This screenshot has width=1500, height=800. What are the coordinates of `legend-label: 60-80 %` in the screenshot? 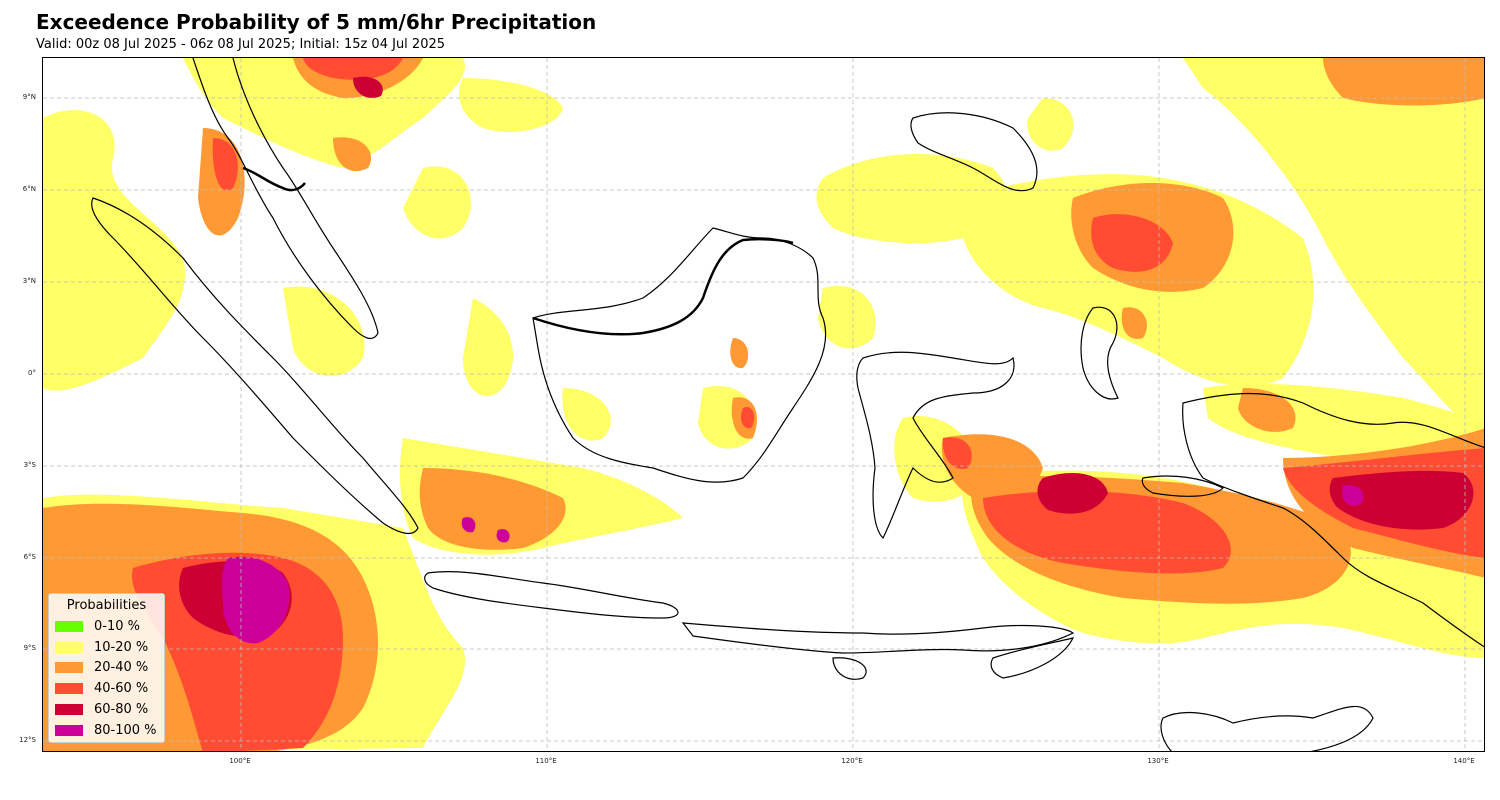 It's located at (121, 710).